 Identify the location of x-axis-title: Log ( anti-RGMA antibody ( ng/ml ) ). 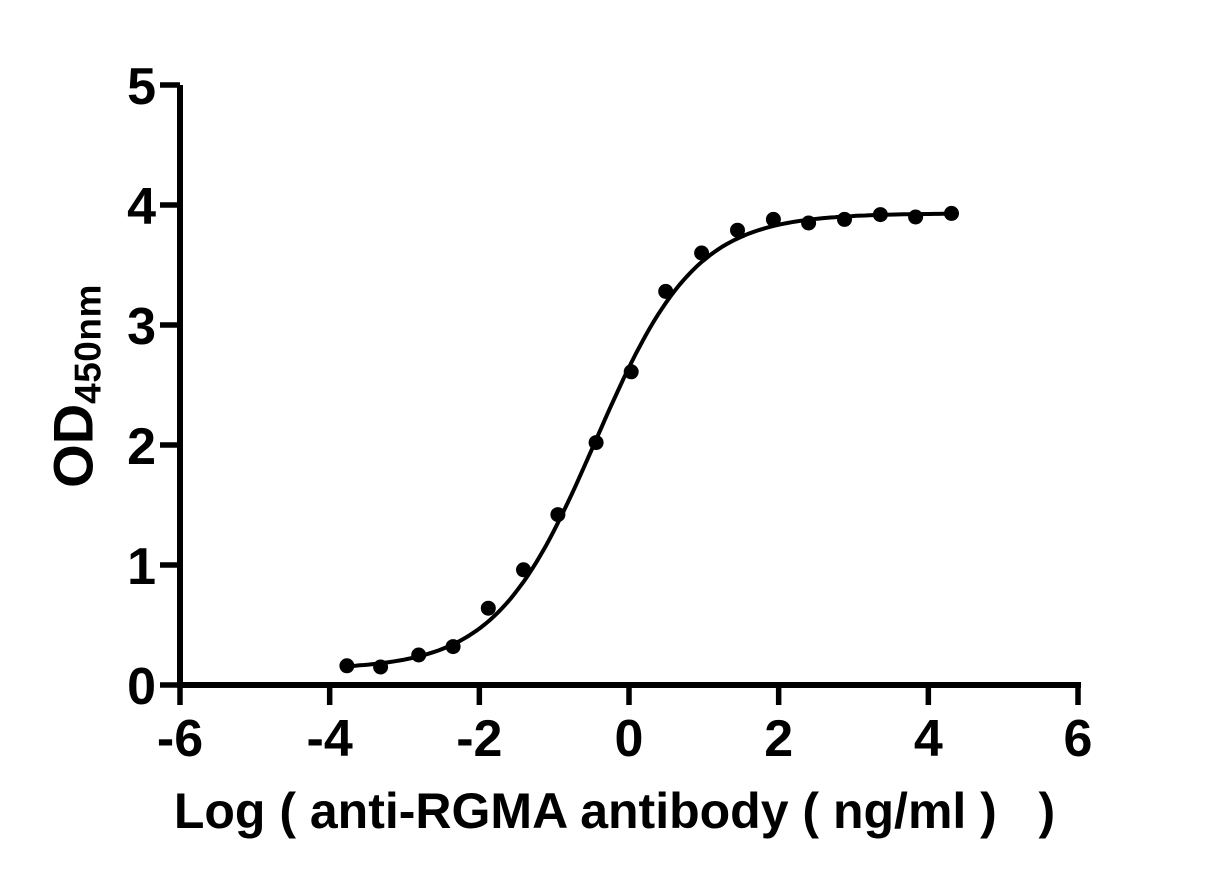
(614, 811).